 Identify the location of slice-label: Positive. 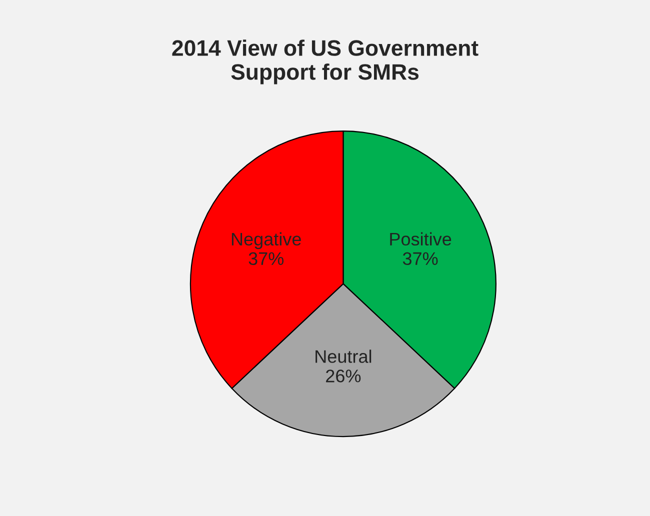
(421, 239).